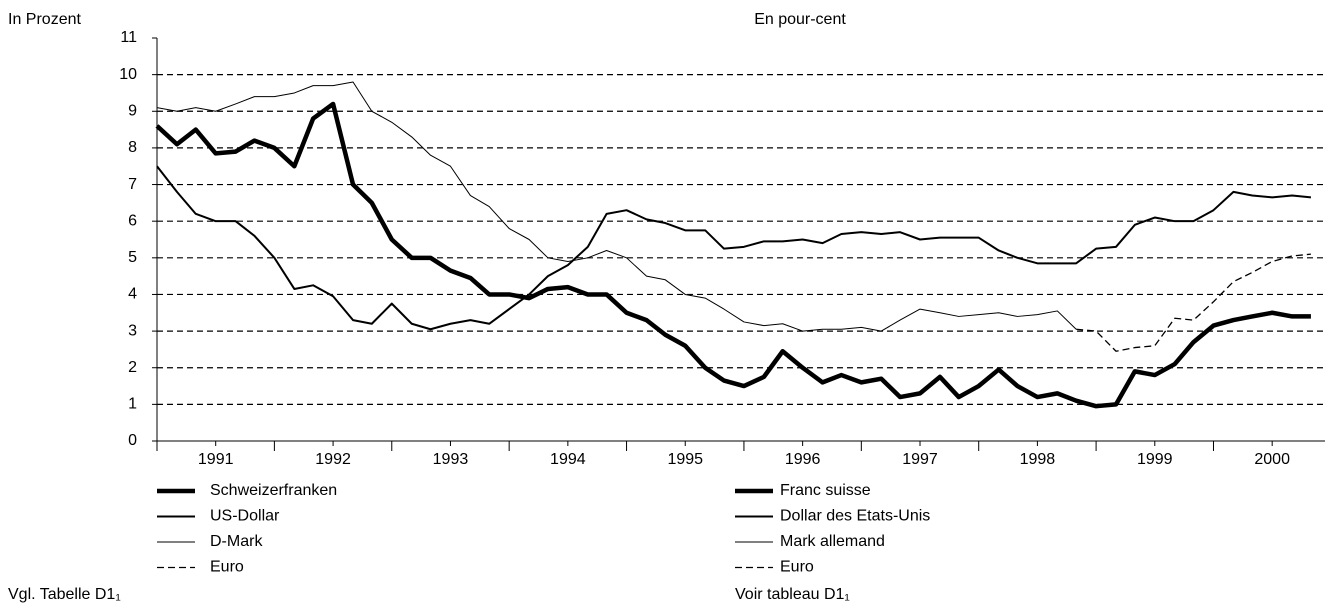 The image size is (1325, 610). Describe the element at coordinates (832, 541) in the screenshot. I see `legend-label: Mark allemand` at that location.